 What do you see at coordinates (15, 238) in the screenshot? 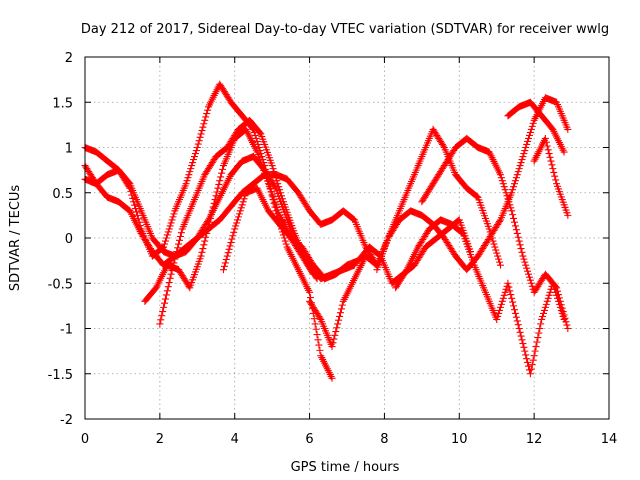
I see `y-axis-label: SDTVAR / TECUs` at bounding box center [15, 238].